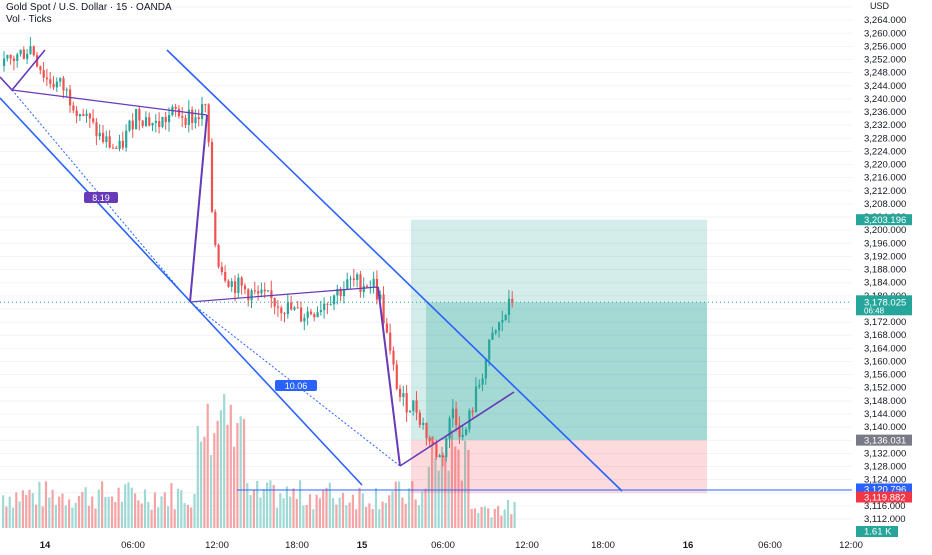 The width and height of the screenshot is (932, 555). Describe the element at coordinates (885, 178) in the screenshot. I see `y-tick-label: 3,216.000` at that location.